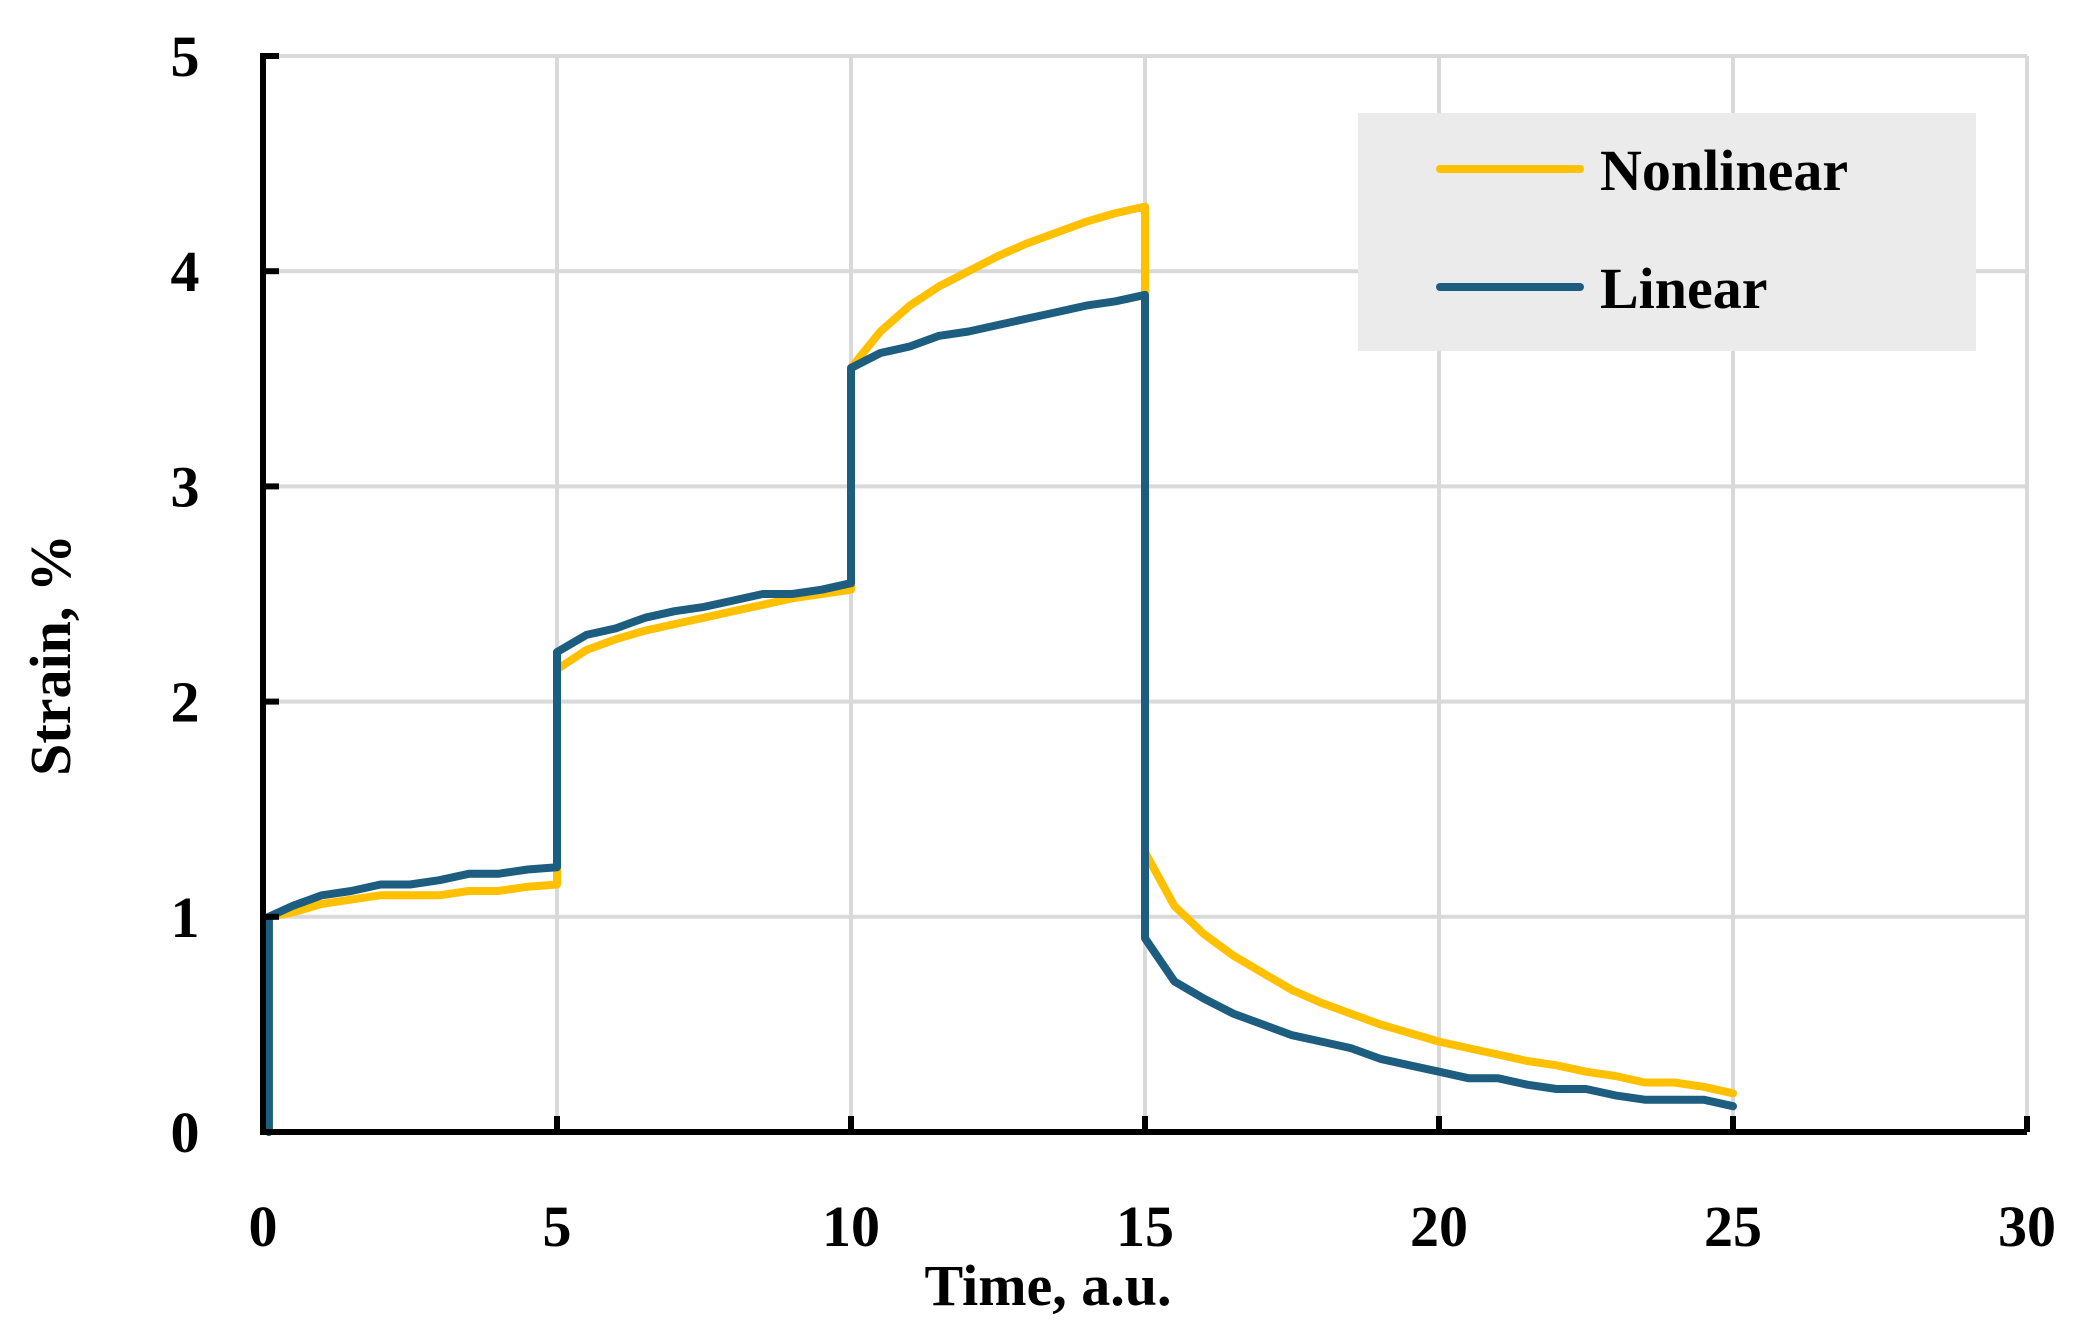 The image size is (2080, 1335). Describe the element at coordinates (2027, 1226) in the screenshot. I see `x-tick-label: 30` at that location.